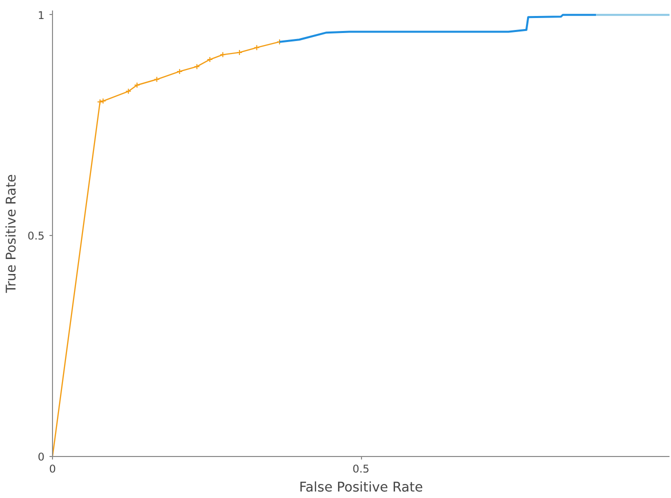 Image resolution: width=671 pixels, height=498 pixels. I want to click on y-tick-label: 0.5, so click(36, 236).